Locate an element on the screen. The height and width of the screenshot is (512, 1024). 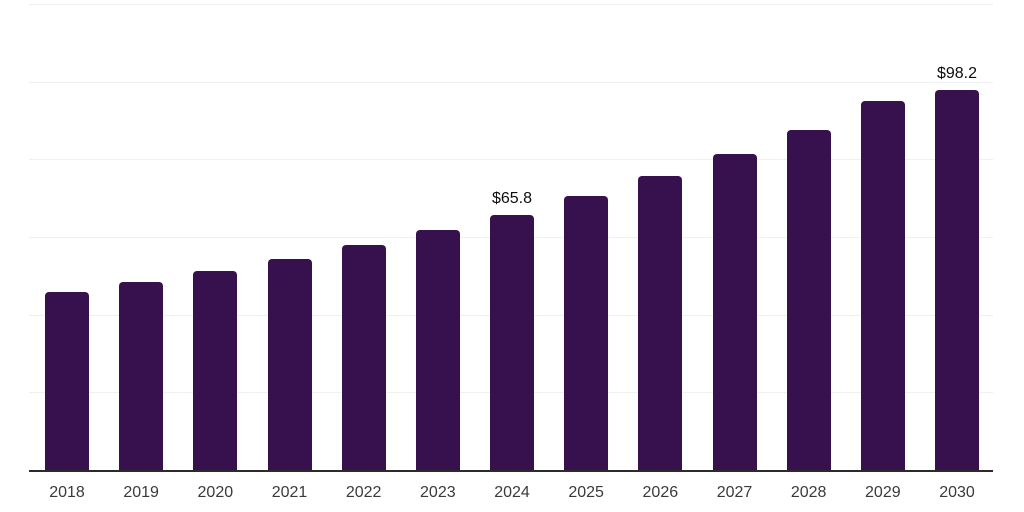
x-tick-label-2022: 2022 is located at coordinates (363, 492).